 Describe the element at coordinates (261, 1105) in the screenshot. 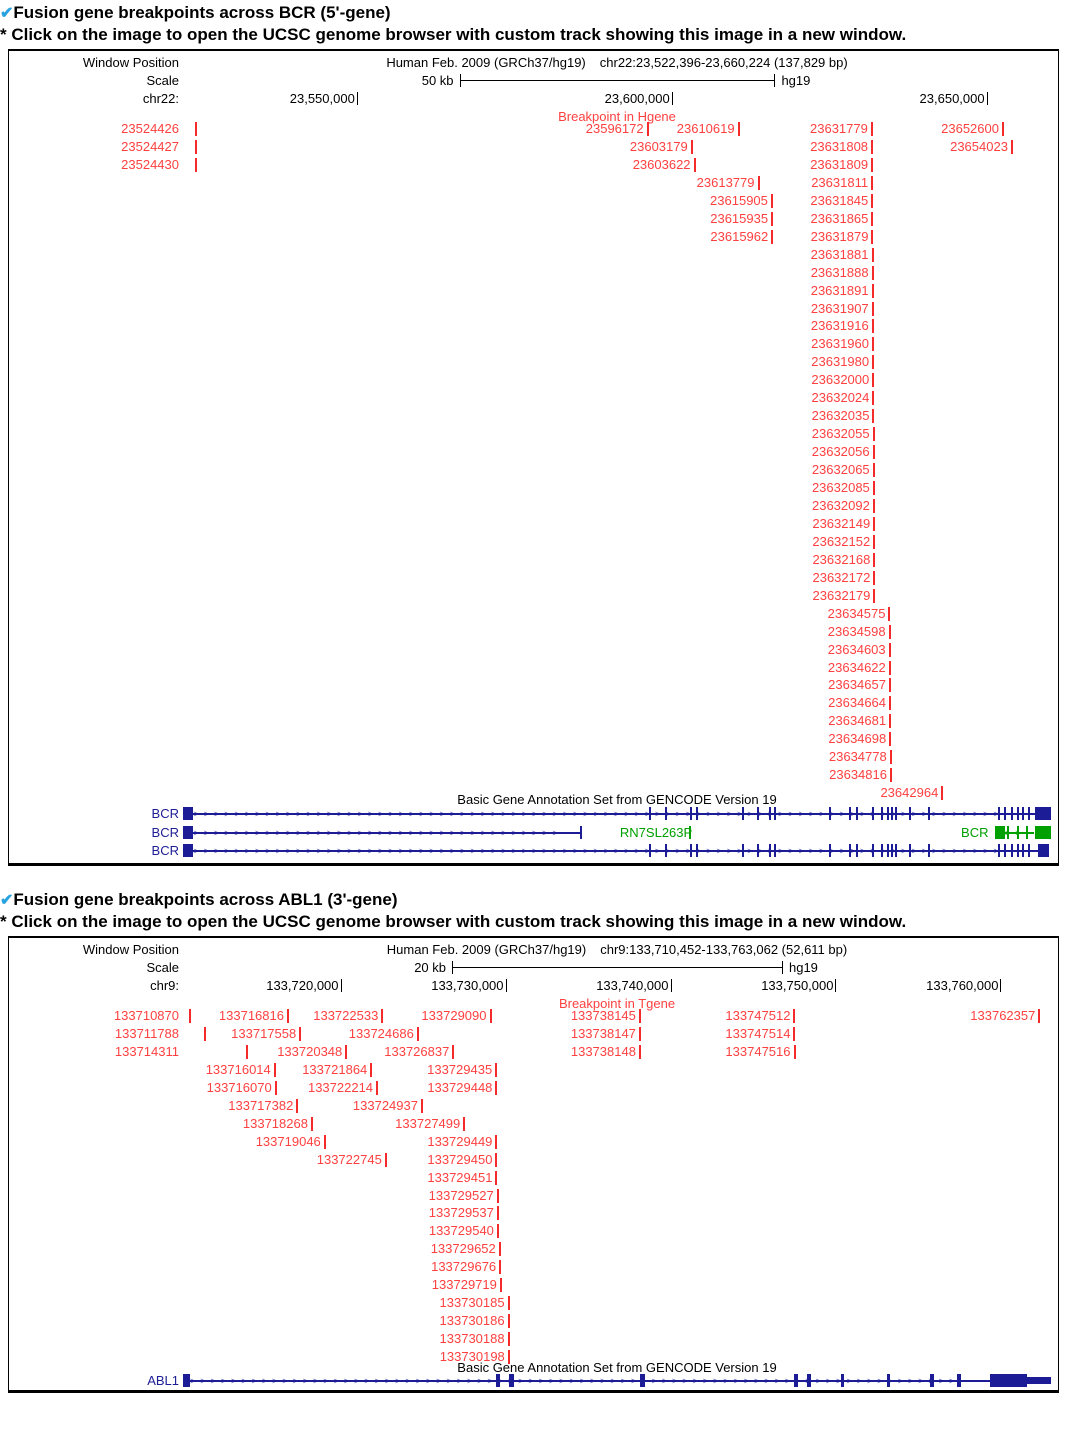

I see `breakpoint-label: 133717382` at that location.